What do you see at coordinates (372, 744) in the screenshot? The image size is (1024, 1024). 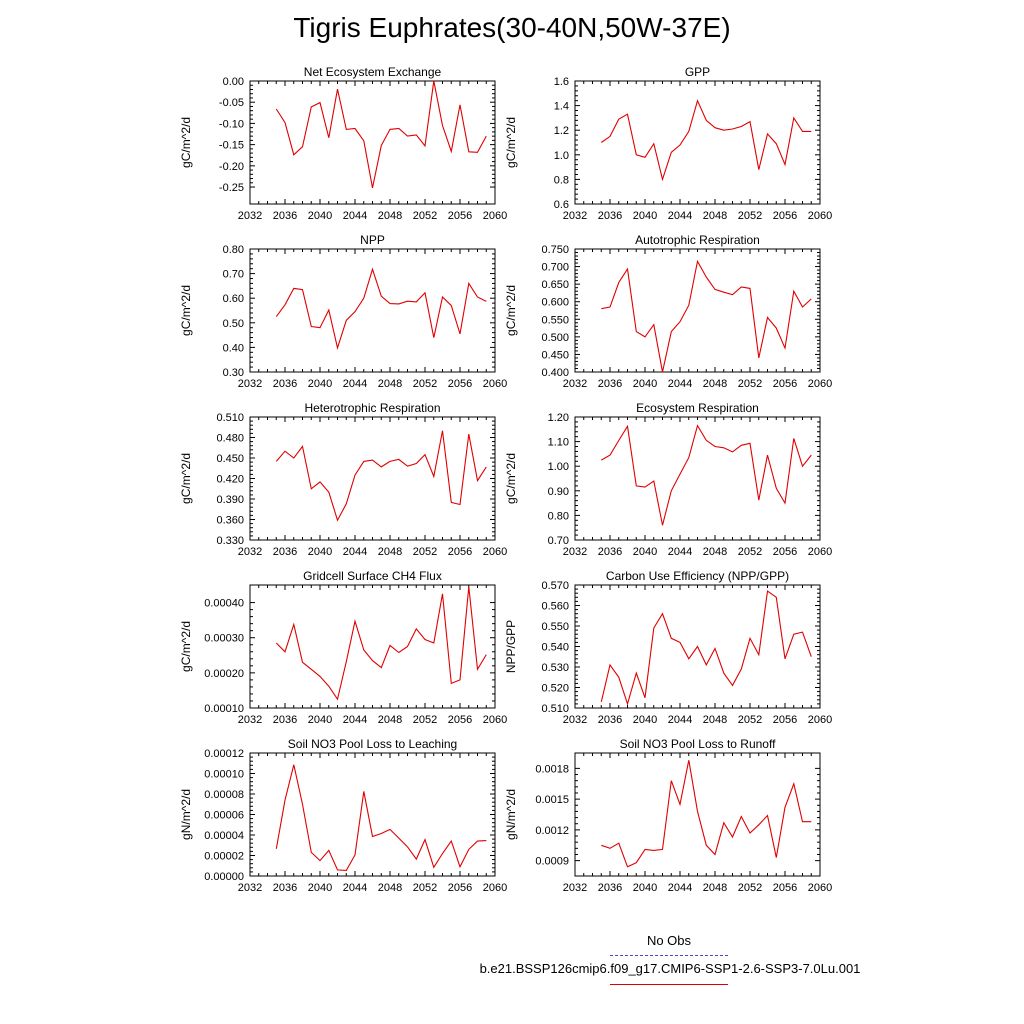 I see `chart-title: Soil NO3 Pool Loss to Leaching` at bounding box center [372, 744].